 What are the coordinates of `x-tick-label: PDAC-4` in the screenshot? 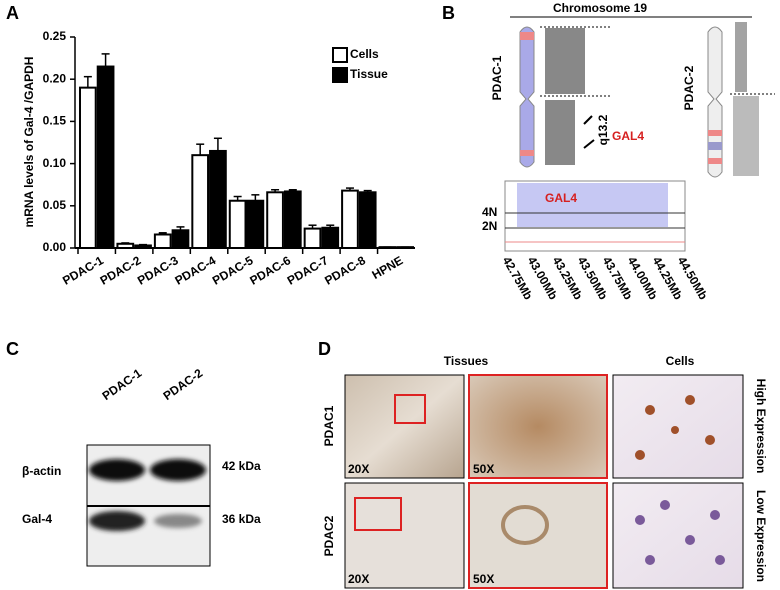 It's located at (195, 270).